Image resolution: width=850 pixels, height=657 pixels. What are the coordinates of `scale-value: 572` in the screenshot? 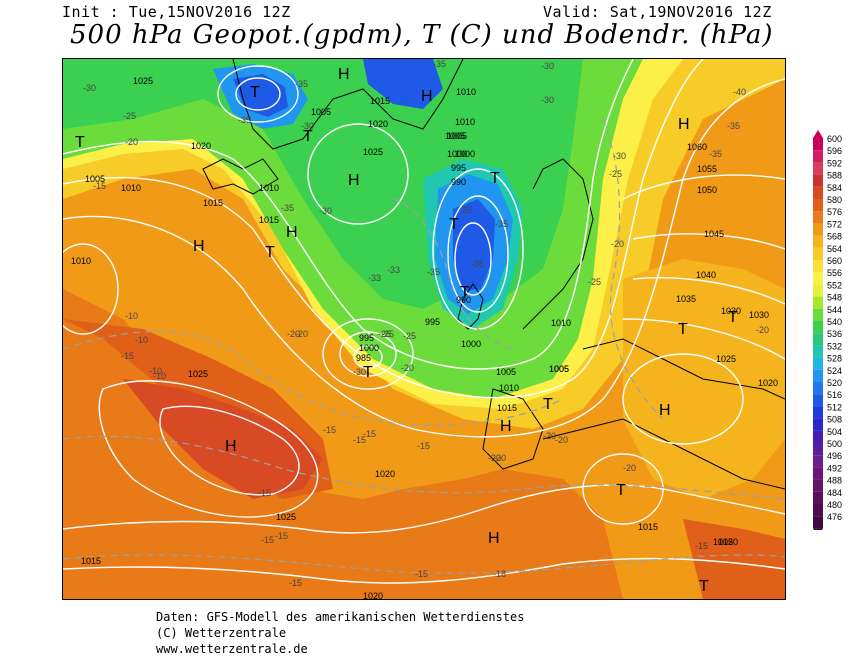 It's located at (834, 224).